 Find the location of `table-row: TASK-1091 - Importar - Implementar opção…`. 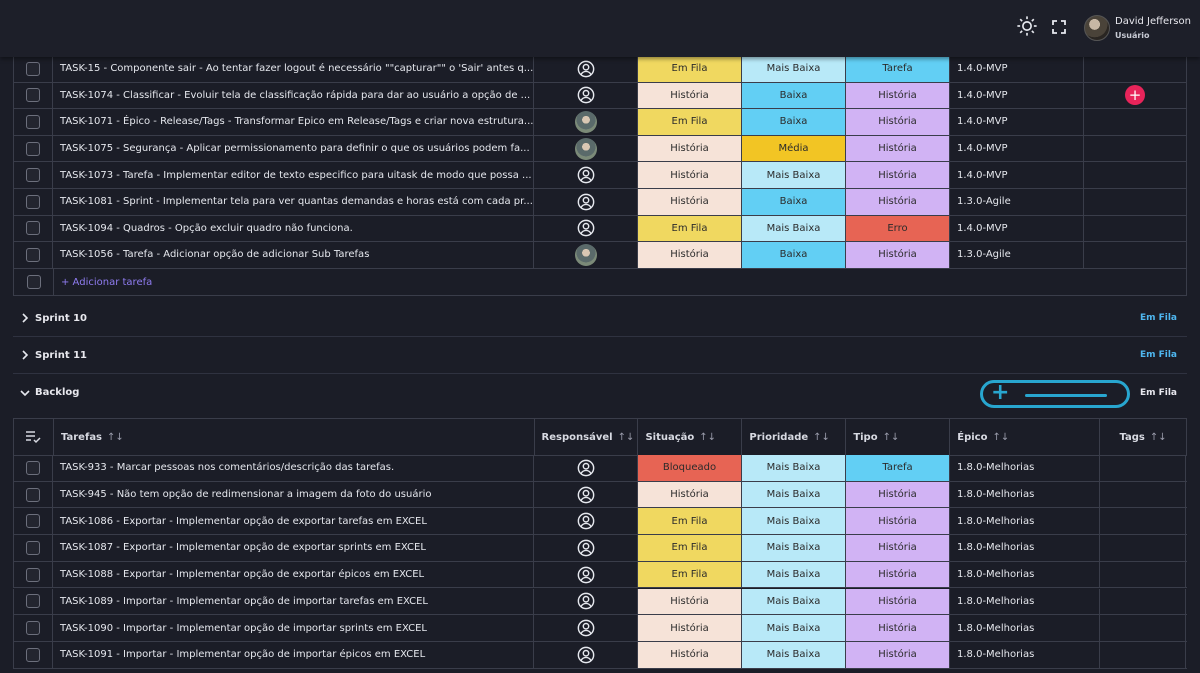

table-row: TASK-1091 - Importar - Implementar opção… is located at coordinates (600, 655).